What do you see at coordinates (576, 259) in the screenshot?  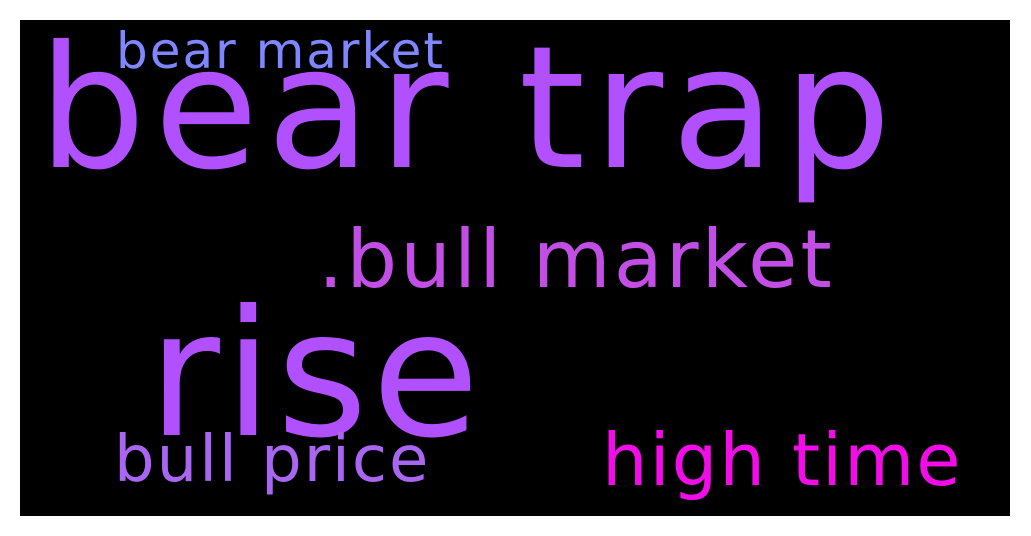 I see `word-bull-market: .bull market` at bounding box center [576, 259].